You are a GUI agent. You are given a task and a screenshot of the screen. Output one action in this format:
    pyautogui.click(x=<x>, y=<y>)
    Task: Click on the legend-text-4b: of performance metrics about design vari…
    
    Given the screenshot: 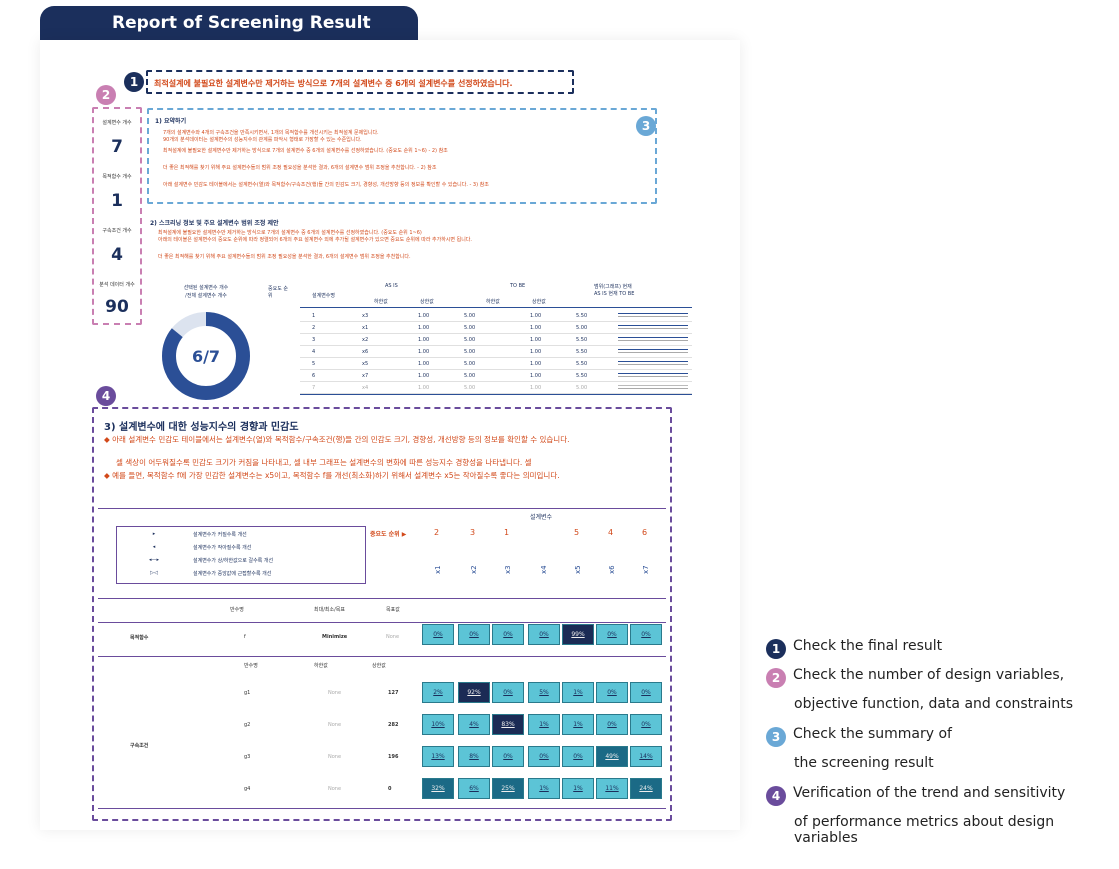 What is the action you would take?
    pyautogui.click(x=924, y=830)
    